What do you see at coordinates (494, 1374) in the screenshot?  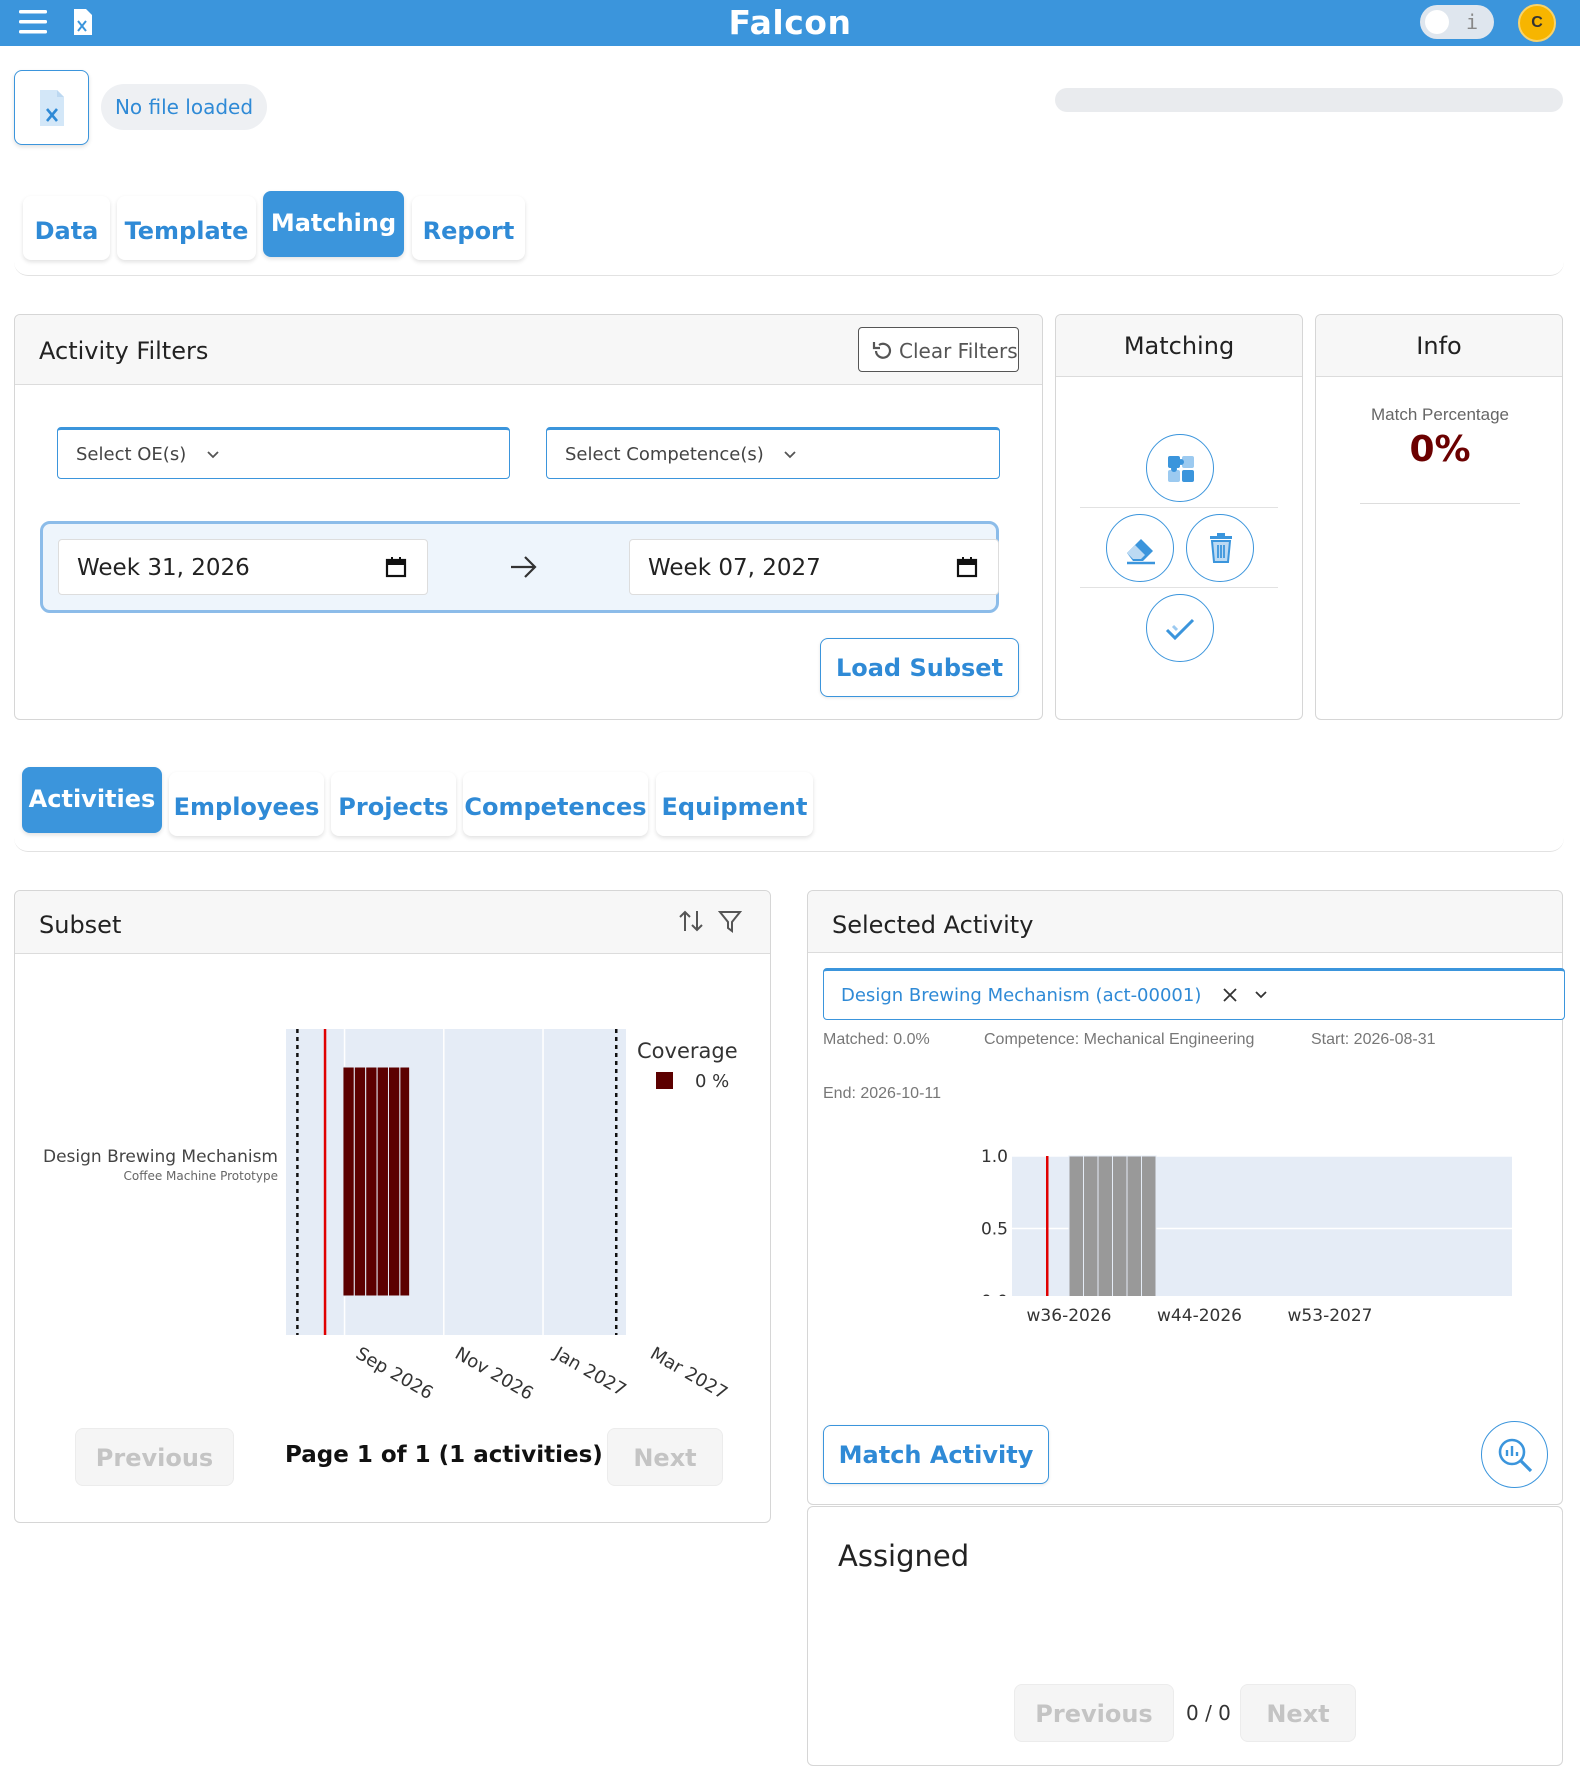 I see `gantt-x-tick-label: Nov 2026` at bounding box center [494, 1374].